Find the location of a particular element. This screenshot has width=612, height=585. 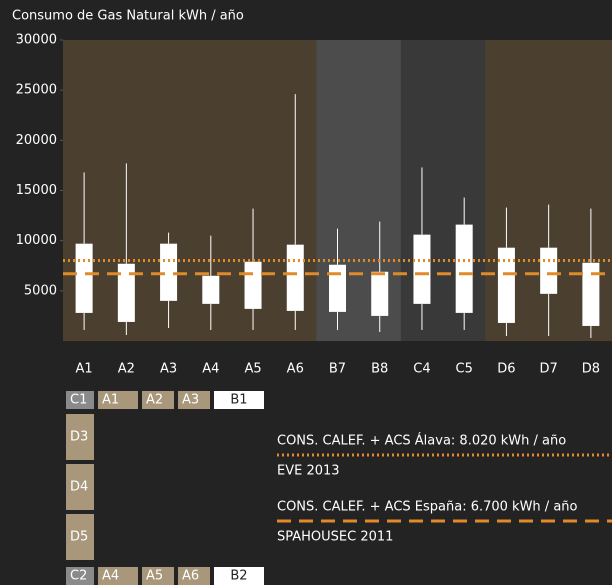

reference-source: SPAHOUSEC 2011 is located at coordinates (335, 537).